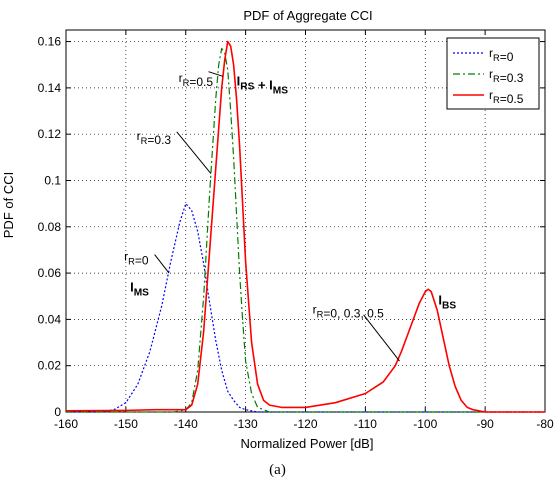 The width and height of the screenshot is (555, 498). Describe the element at coordinates (50, 88) in the screenshot. I see `y-tick-label: 0.14` at that location.